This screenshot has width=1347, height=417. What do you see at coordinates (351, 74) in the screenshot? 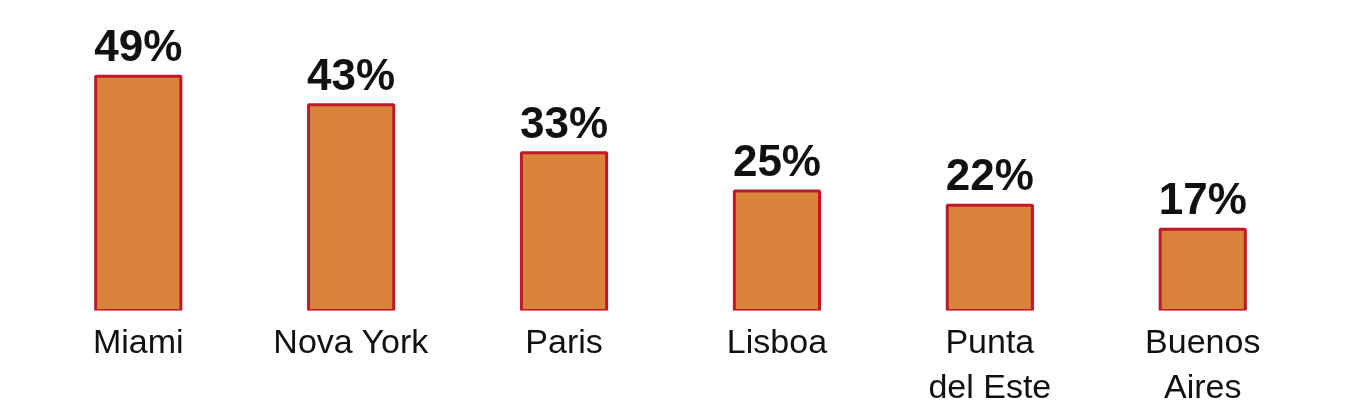
I see `data-label: 43%` at bounding box center [351, 74].